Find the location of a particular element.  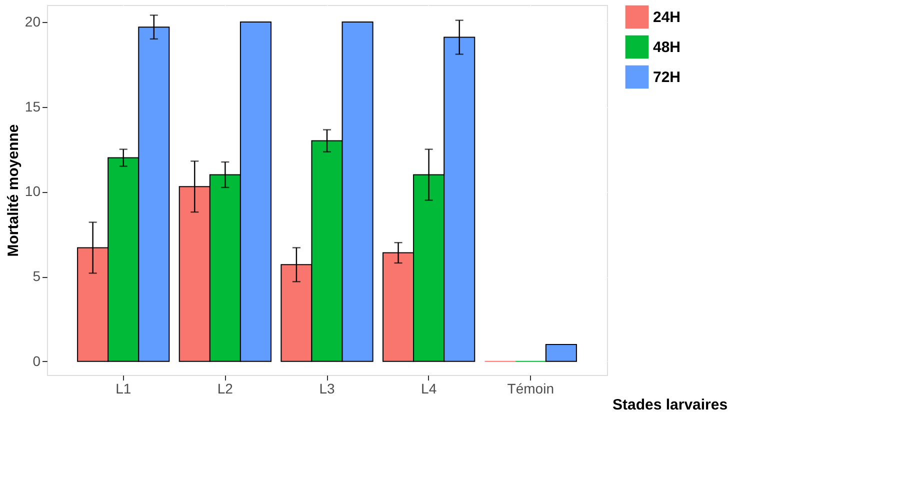

x-axis-title: Stades larvaires is located at coordinates (670, 405).